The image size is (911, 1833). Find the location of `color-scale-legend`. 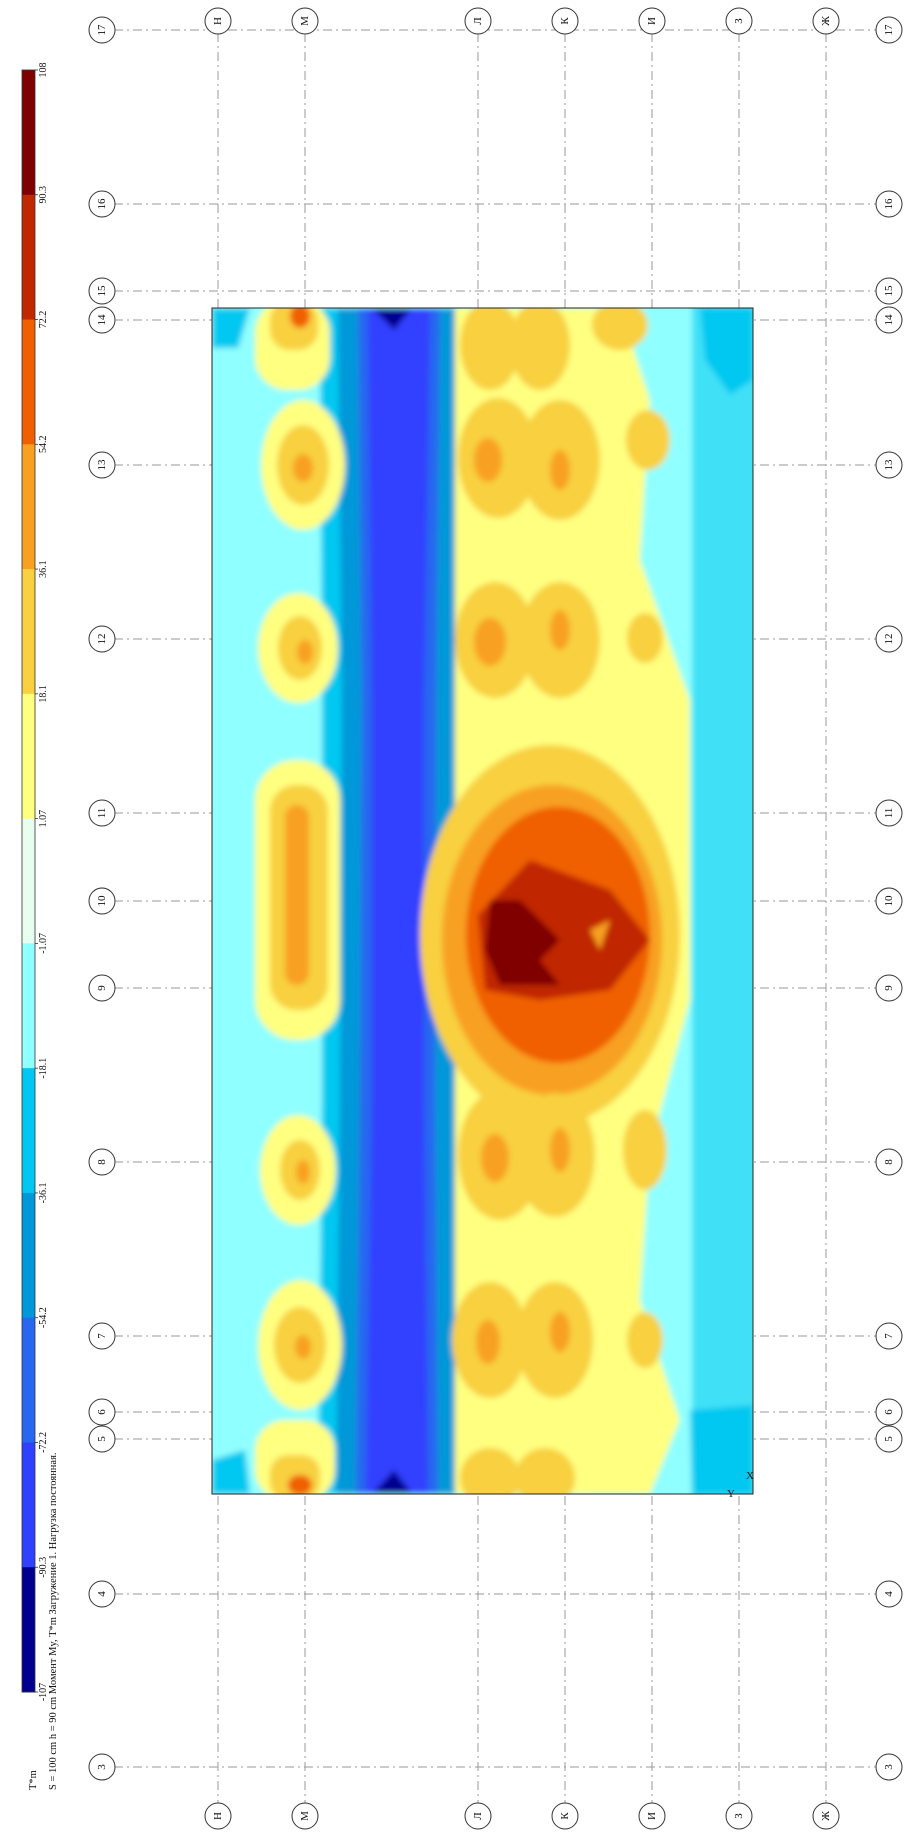

color-scale-legend is located at coordinates (28, 881).